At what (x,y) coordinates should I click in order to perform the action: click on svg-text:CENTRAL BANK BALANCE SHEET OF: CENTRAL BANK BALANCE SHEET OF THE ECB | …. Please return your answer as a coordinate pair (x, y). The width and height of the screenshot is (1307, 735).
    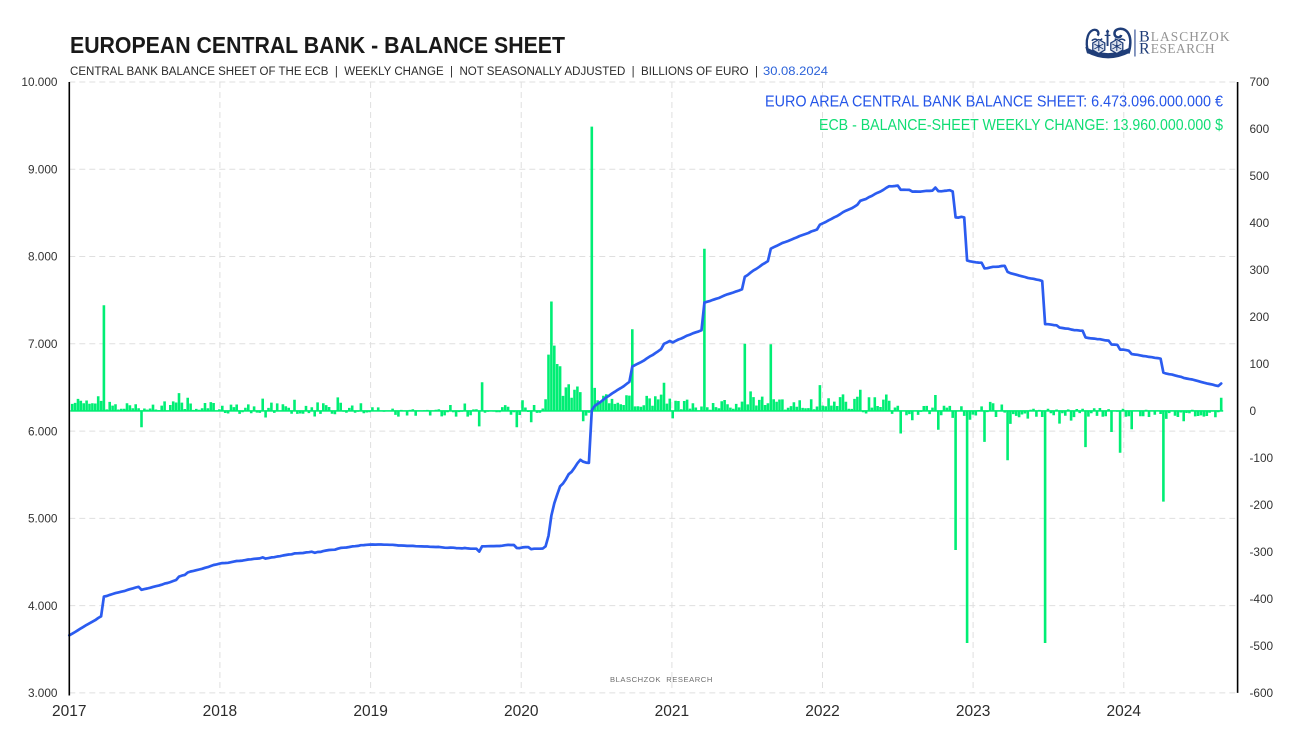
    Looking at the image, I should click on (414, 71).